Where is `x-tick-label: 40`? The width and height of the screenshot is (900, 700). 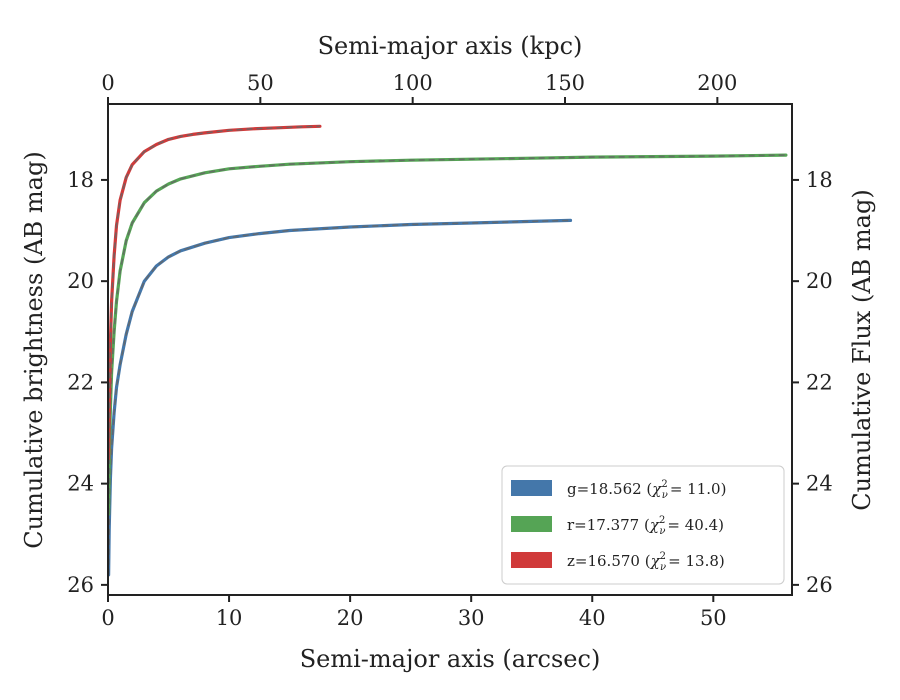
x-tick-label: 40 is located at coordinates (592, 618).